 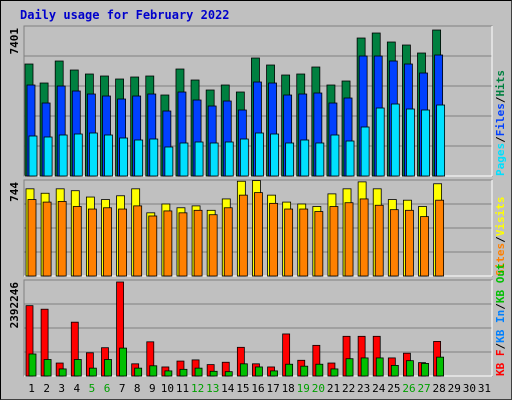 I want to click on legend-entry: Visits, so click(x=500, y=217).